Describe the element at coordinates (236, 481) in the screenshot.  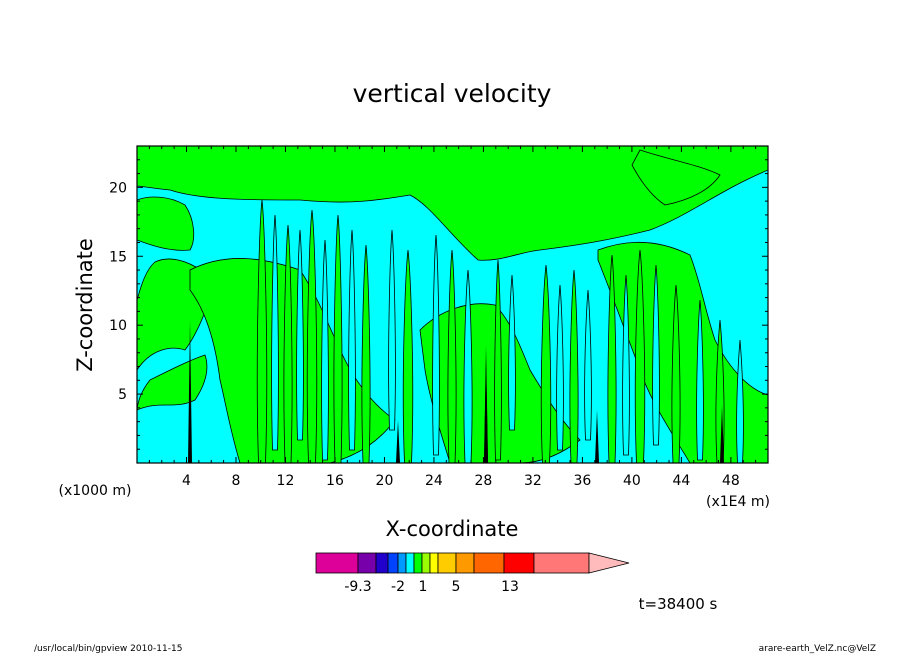
I see `x-tick-label: 8` at that location.